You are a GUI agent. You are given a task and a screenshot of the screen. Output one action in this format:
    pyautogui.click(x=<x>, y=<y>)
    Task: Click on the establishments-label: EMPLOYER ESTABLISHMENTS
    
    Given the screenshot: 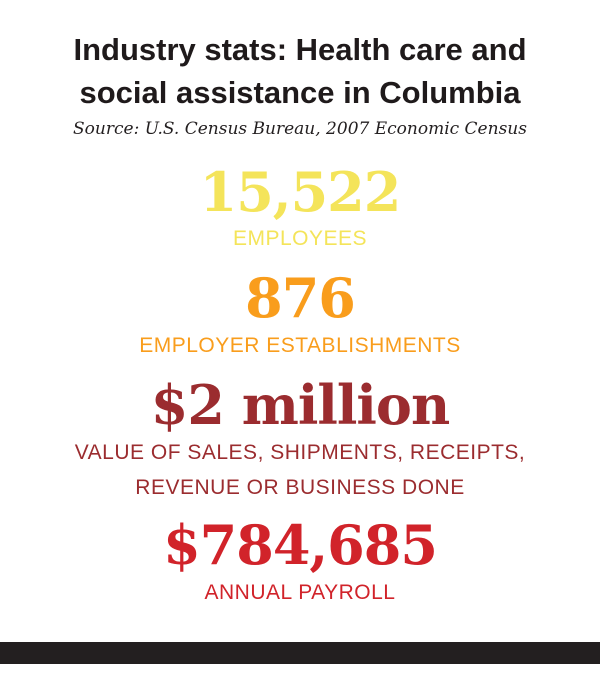 What is the action you would take?
    pyautogui.click(x=300, y=345)
    